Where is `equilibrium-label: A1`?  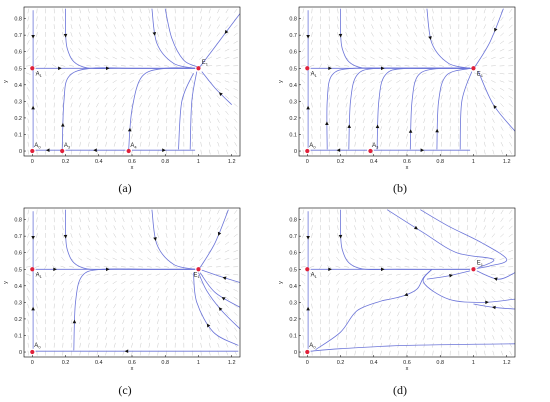
equilibrium-label: A1 is located at coordinates (39, 276).